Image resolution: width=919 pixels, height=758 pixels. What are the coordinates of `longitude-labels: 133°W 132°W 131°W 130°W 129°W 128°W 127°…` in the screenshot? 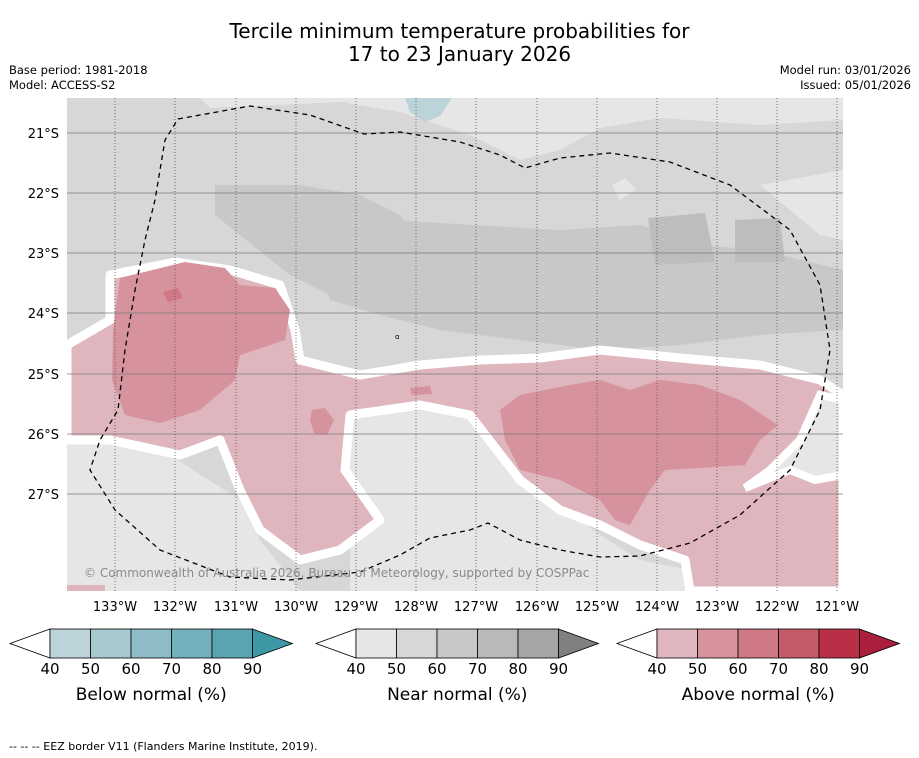 It's located at (476, 607).